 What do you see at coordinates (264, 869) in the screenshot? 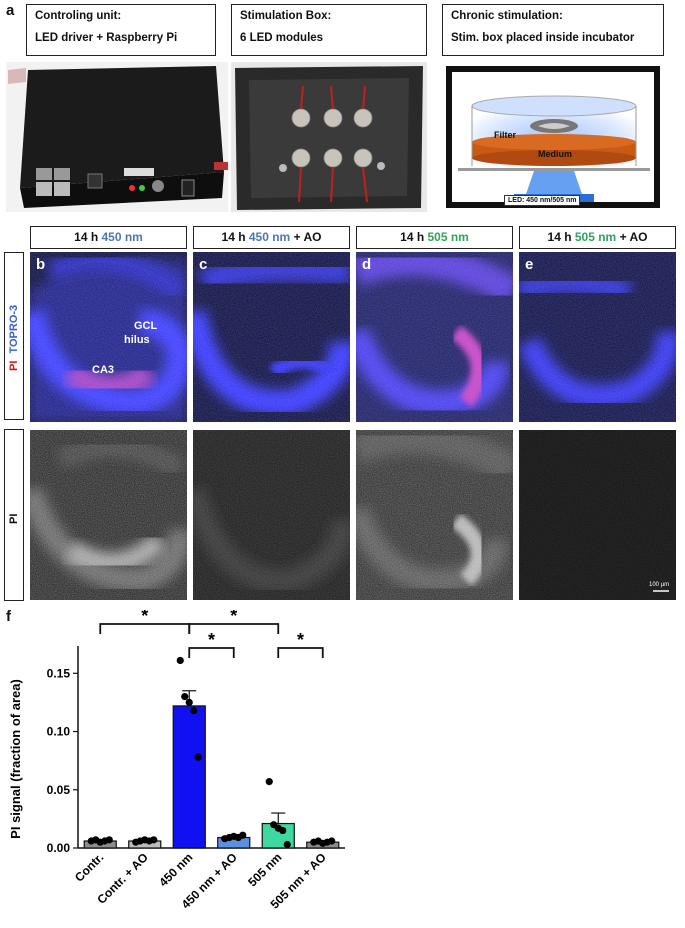
I see `x-tick-label: 505 nm` at bounding box center [264, 869].